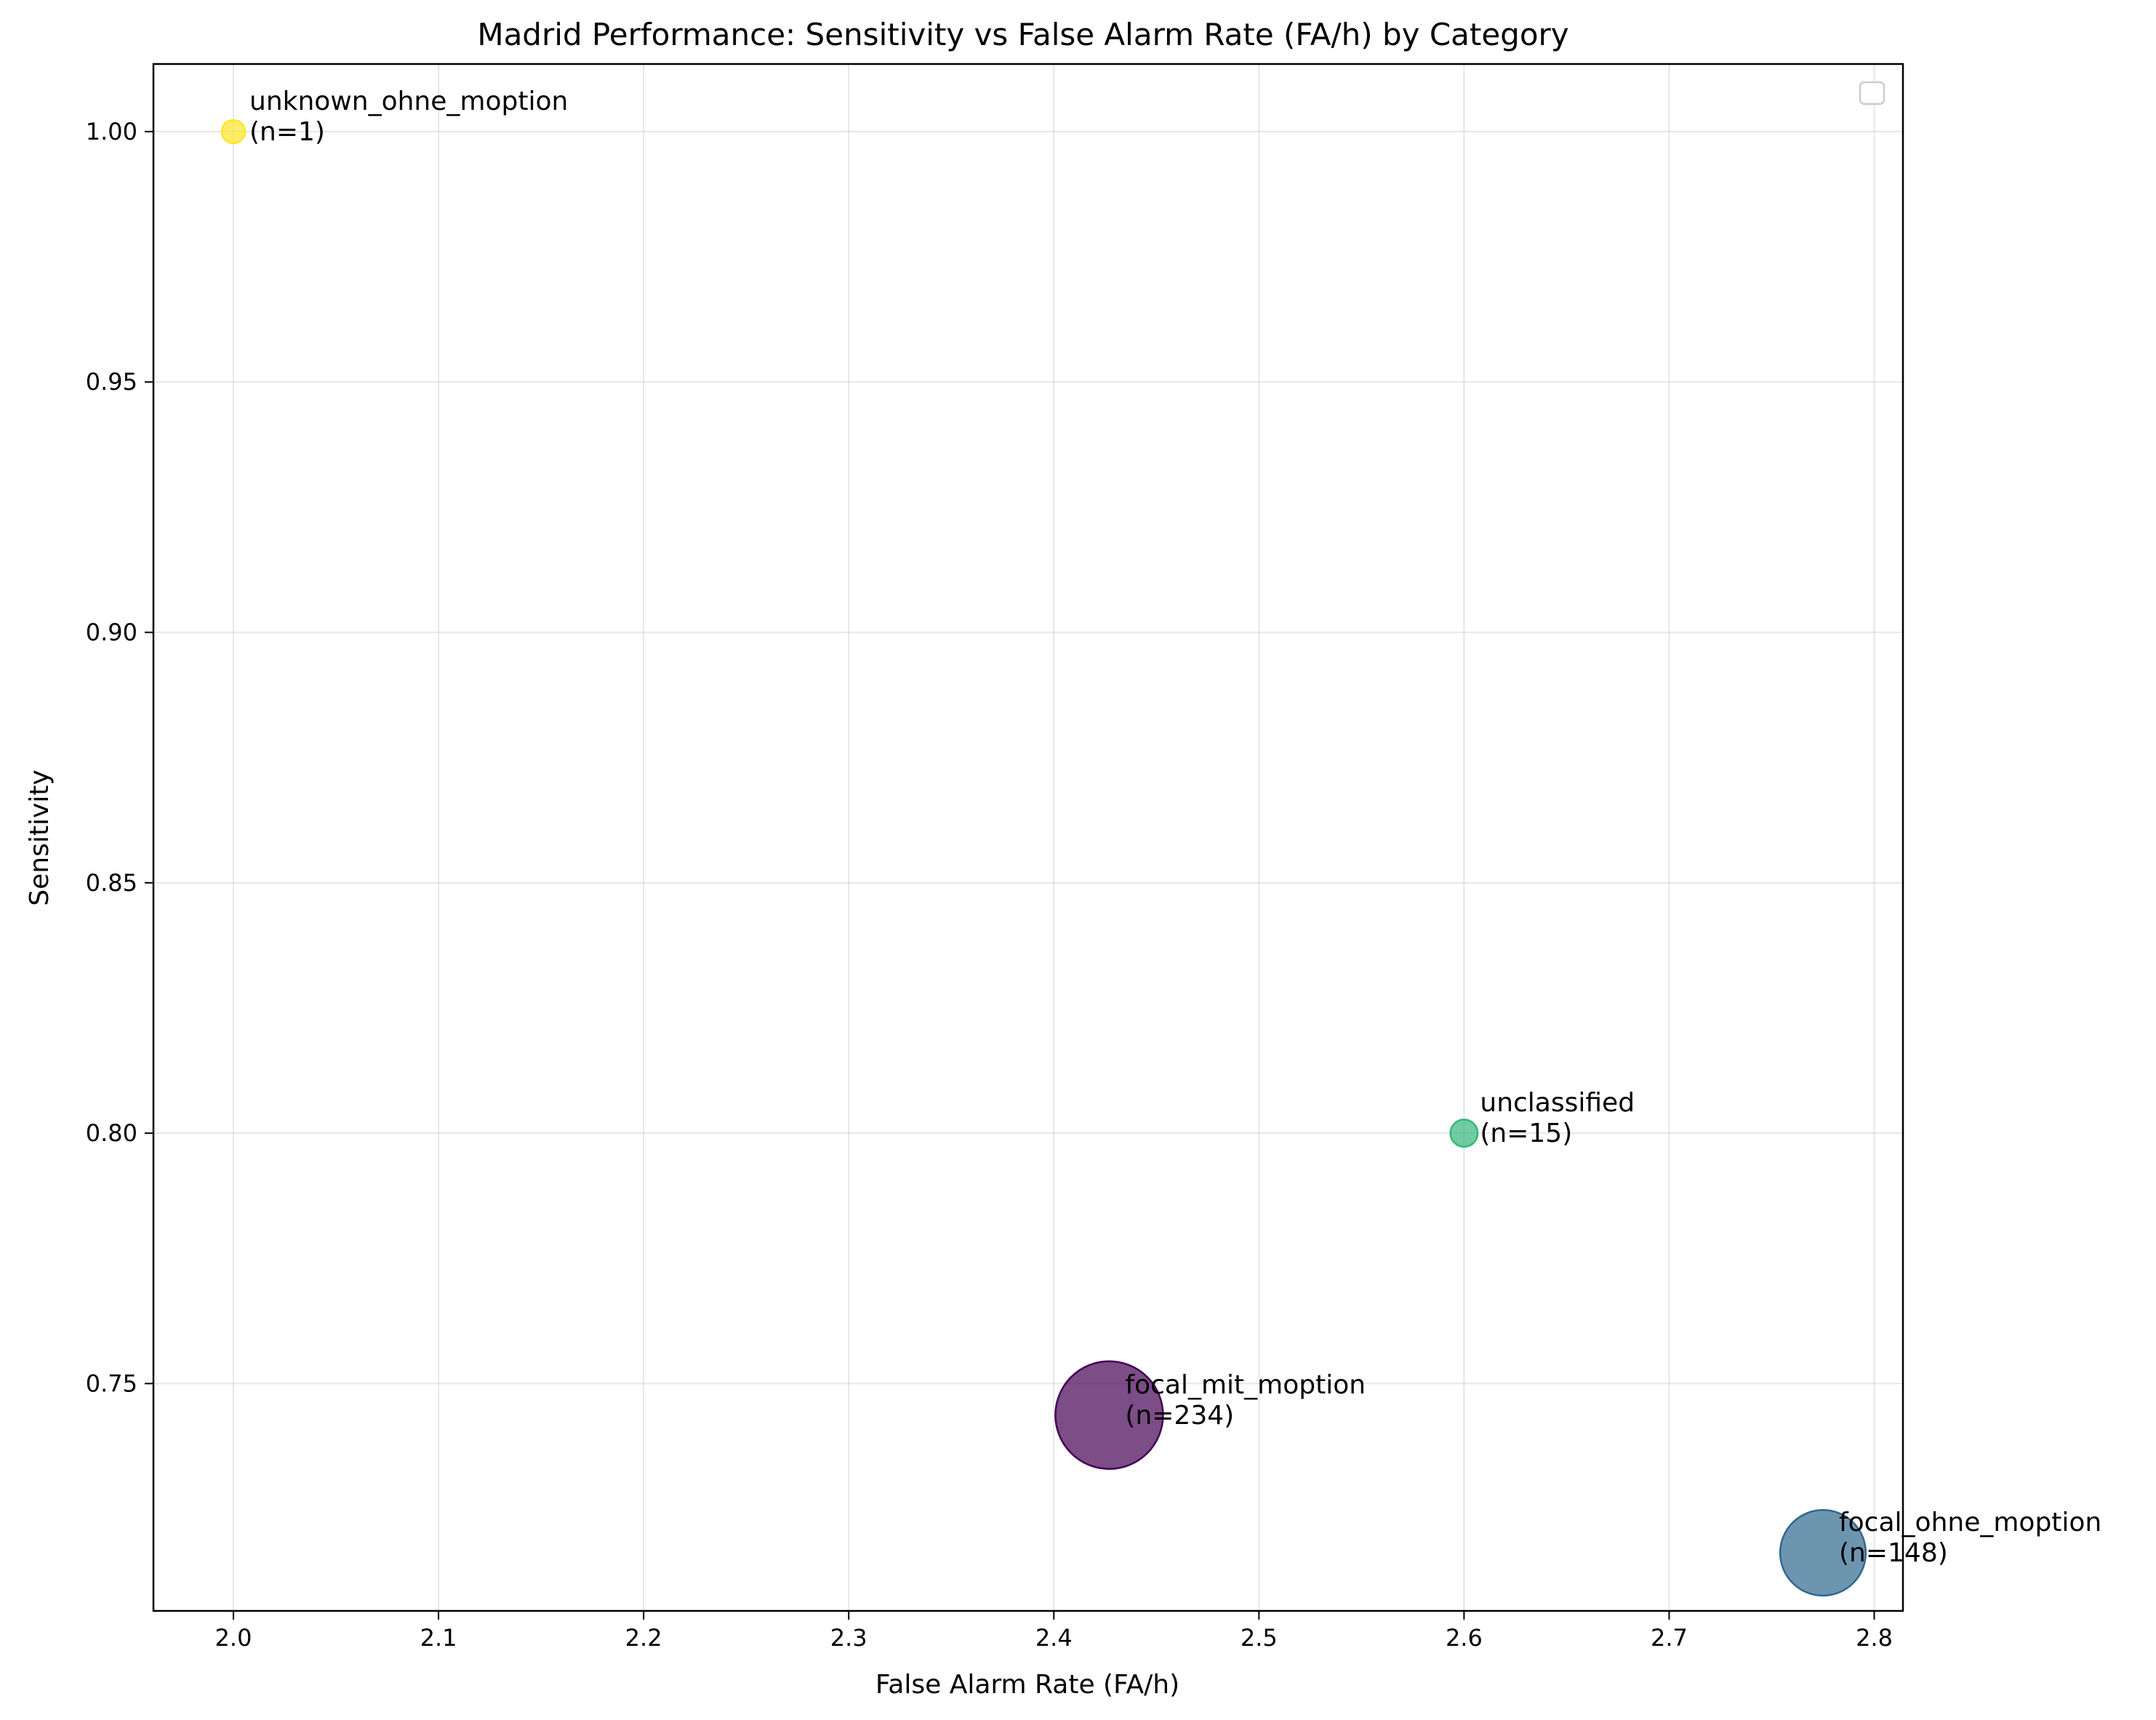 The height and width of the screenshot is (1720, 2156). Describe the element at coordinates (111, 131) in the screenshot. I see `y-tick-label: 1.00` at that location.